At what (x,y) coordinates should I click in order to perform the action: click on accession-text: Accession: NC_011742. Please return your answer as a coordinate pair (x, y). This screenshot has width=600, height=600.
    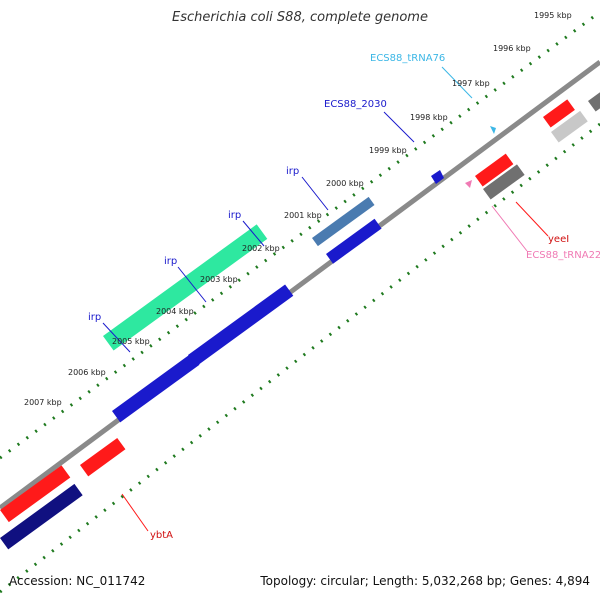
    Looking at the image, I should click on (77, 581).